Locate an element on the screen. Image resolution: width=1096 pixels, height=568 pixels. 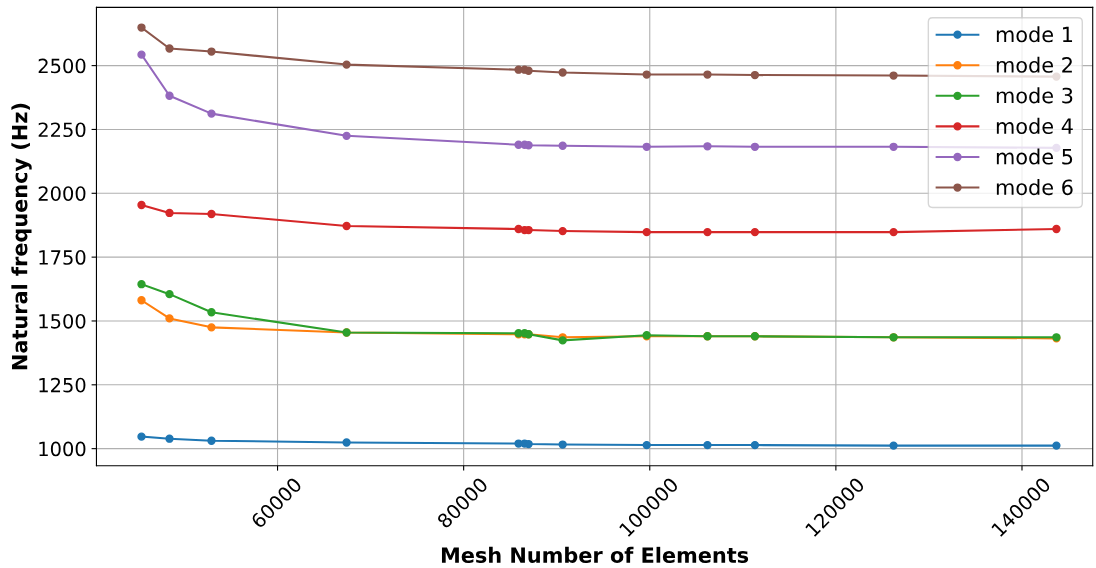
legend-label: mode 3 is located at coordinates (1034, 95).